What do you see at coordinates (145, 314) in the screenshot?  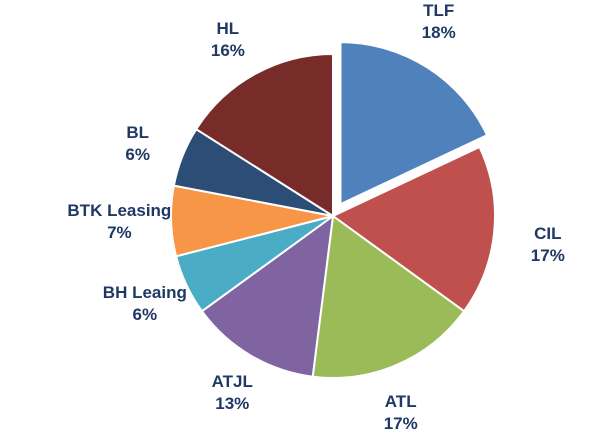 I see `slice-percent-bh-leaing: 6%` at bounding box center [145, 314].